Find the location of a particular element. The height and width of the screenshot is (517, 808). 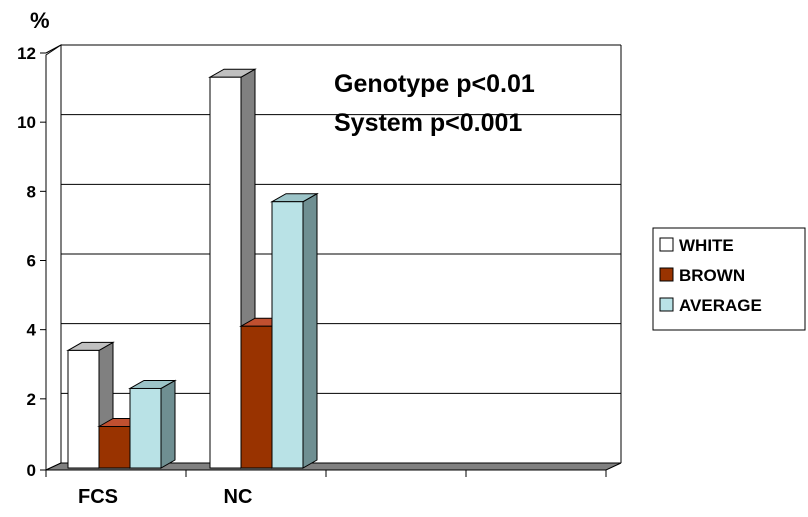

y-tick-label: 2 is located at coordinates (31, 399).